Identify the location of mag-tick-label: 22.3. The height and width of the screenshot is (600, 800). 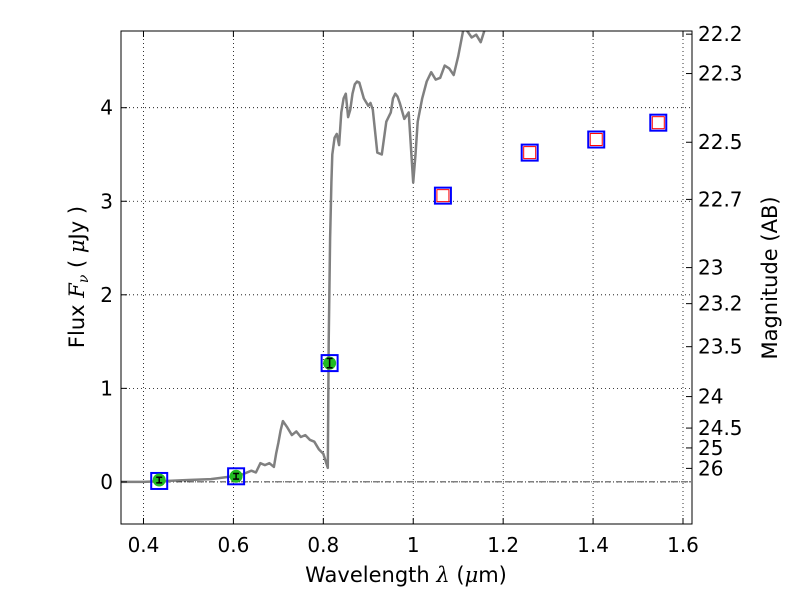
(720, 74).